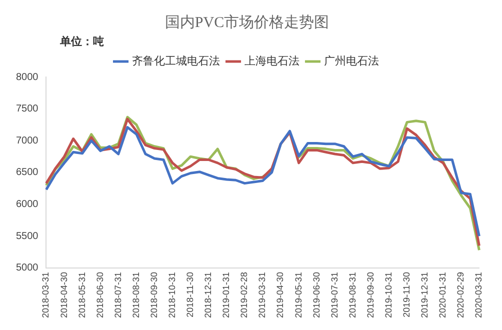  Describe the element at coordinates (176, 61) in the screenshot. I see `legend-label: 齐鲁化工城电石法` at that location.